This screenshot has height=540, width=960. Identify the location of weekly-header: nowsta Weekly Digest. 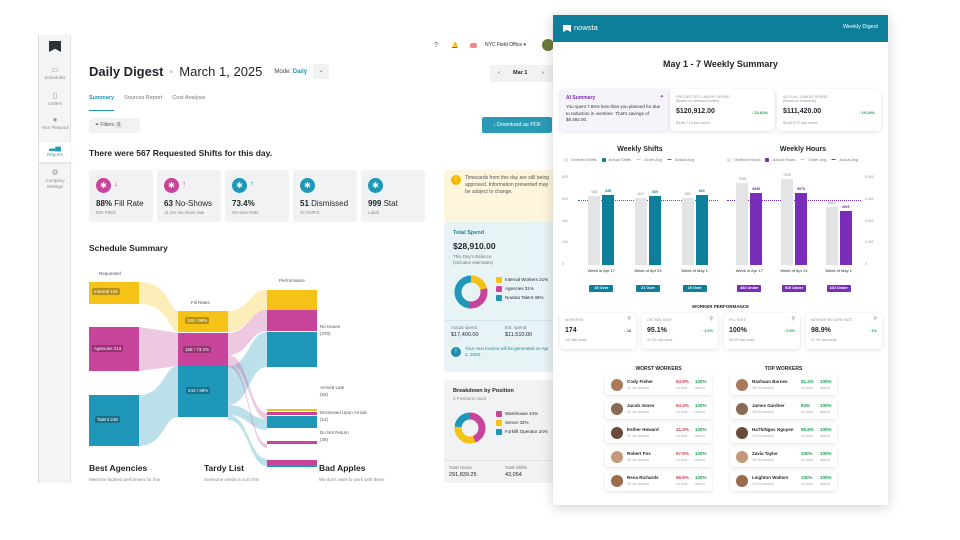
(720, 28).